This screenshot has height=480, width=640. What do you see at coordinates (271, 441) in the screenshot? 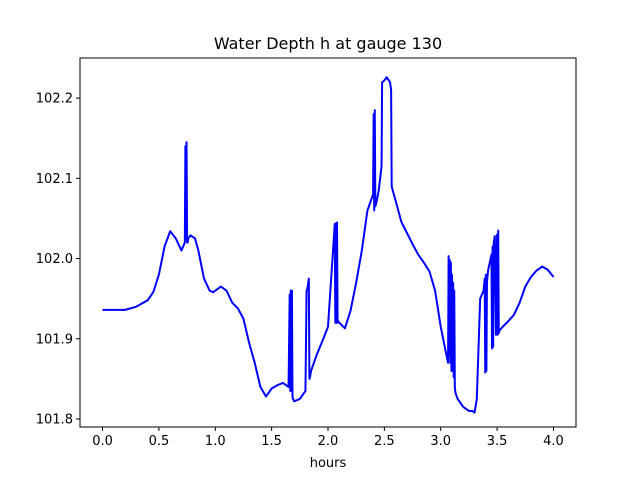
I see `x-tick-label: 1.5` at bounding box center [271, 441].